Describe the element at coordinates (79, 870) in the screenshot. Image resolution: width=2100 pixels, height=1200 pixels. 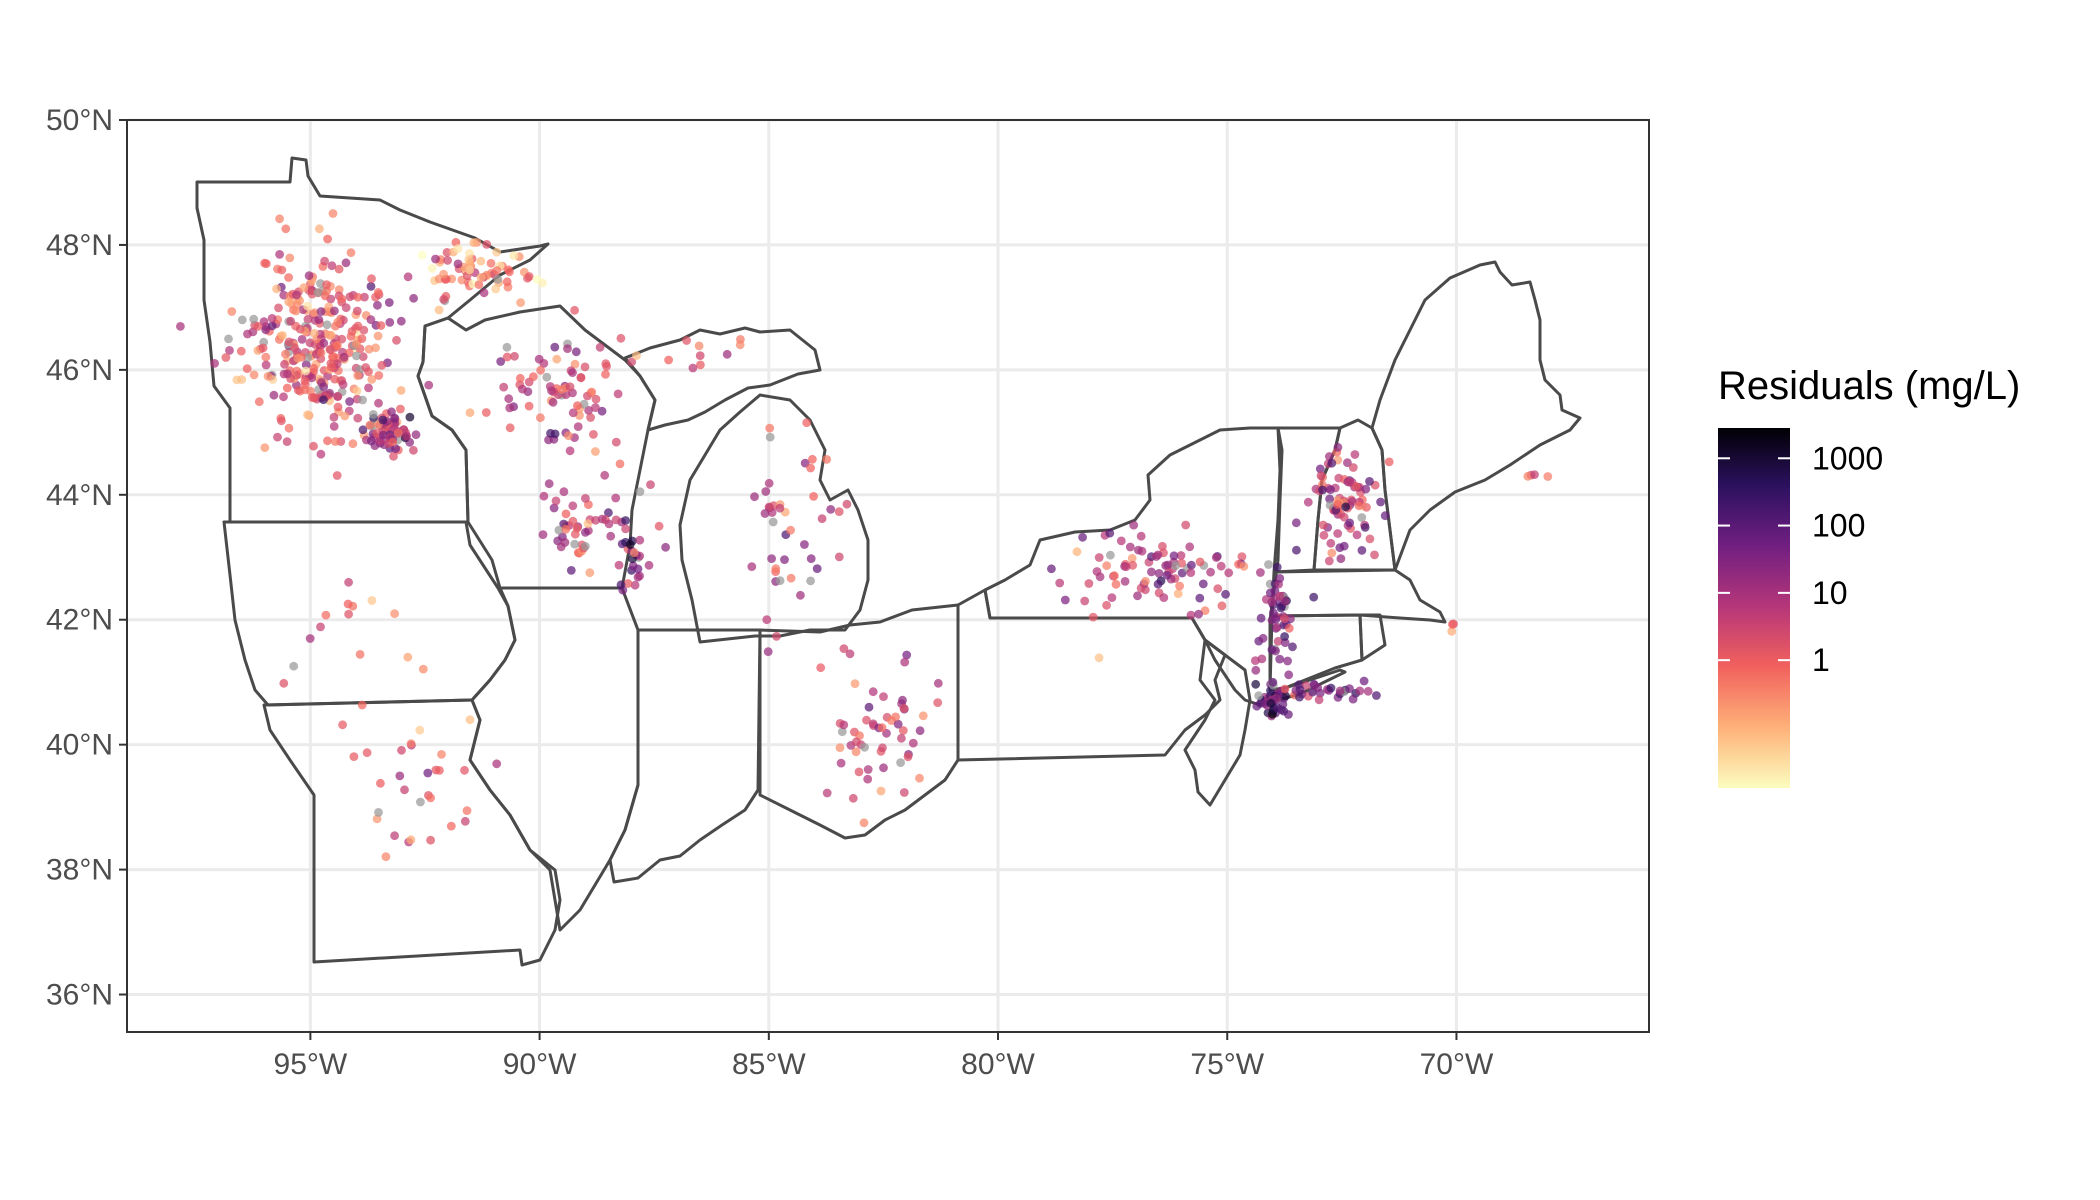
I see `y-tick-label: 38°N` at that location.